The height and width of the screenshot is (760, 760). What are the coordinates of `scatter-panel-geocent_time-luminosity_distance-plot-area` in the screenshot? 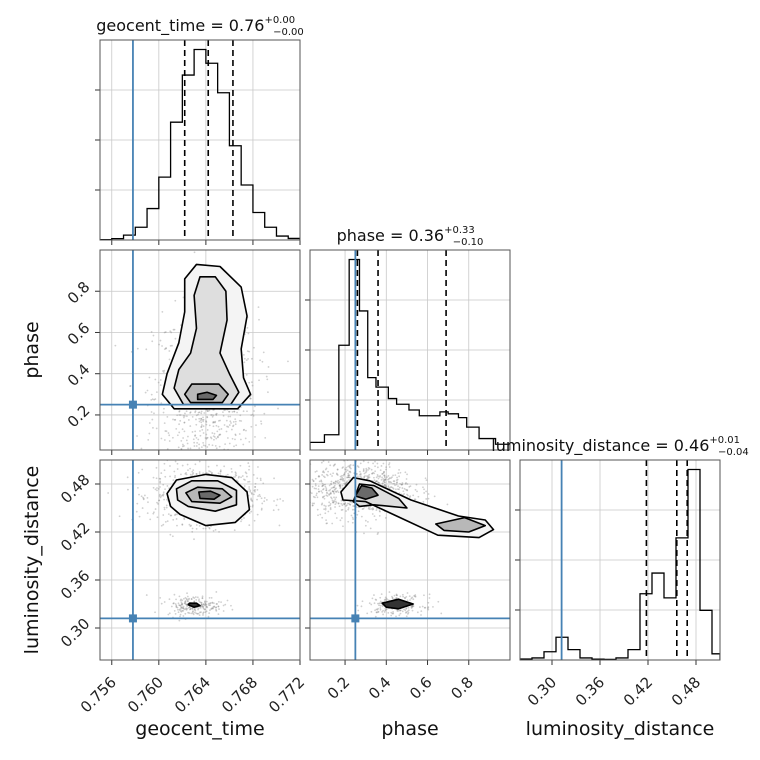 It's located at (200, 560).